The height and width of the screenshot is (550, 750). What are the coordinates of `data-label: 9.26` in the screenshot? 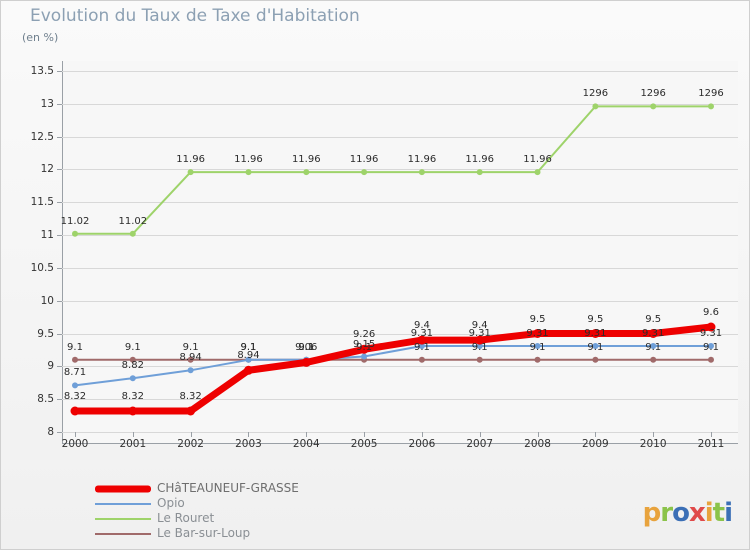 It's located at (364, 335).